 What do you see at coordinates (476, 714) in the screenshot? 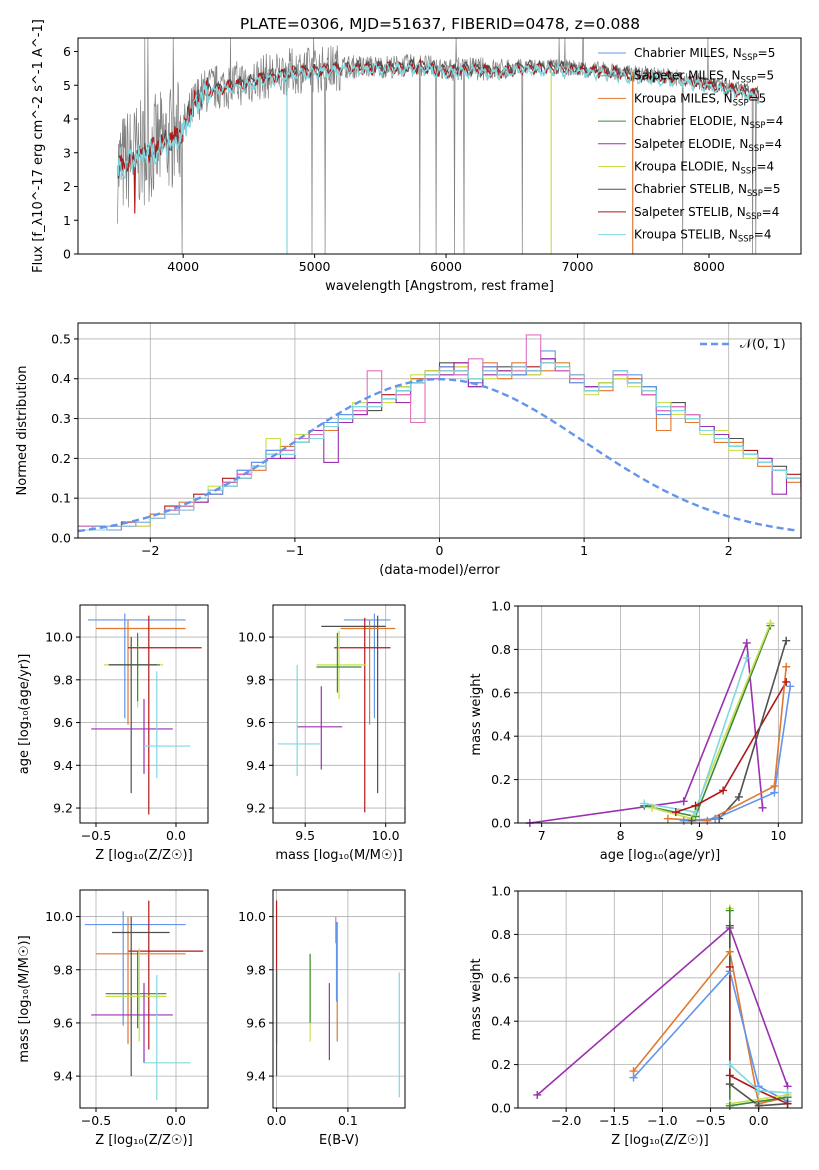
I see `y-axis-label: mass weight` at bounding box center [476, 714].